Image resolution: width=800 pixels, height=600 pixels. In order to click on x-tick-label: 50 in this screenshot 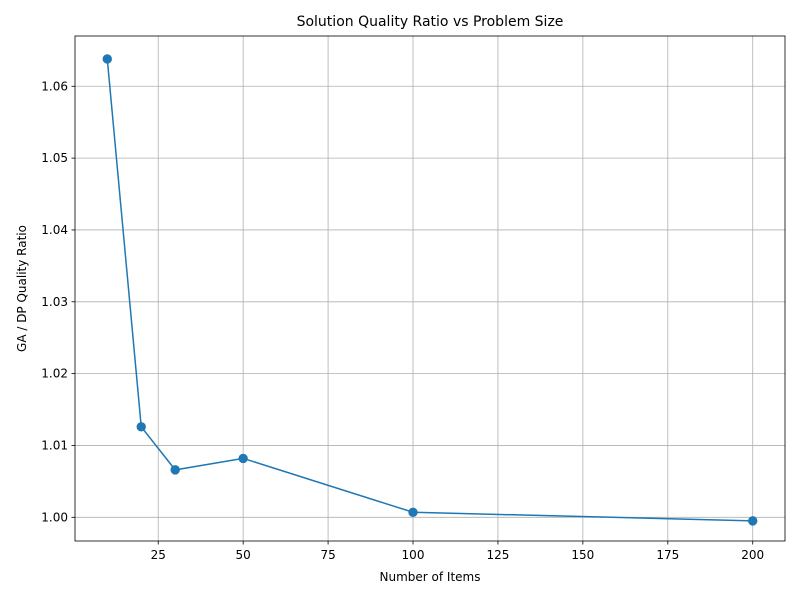, I will do `click(243, 555)`.